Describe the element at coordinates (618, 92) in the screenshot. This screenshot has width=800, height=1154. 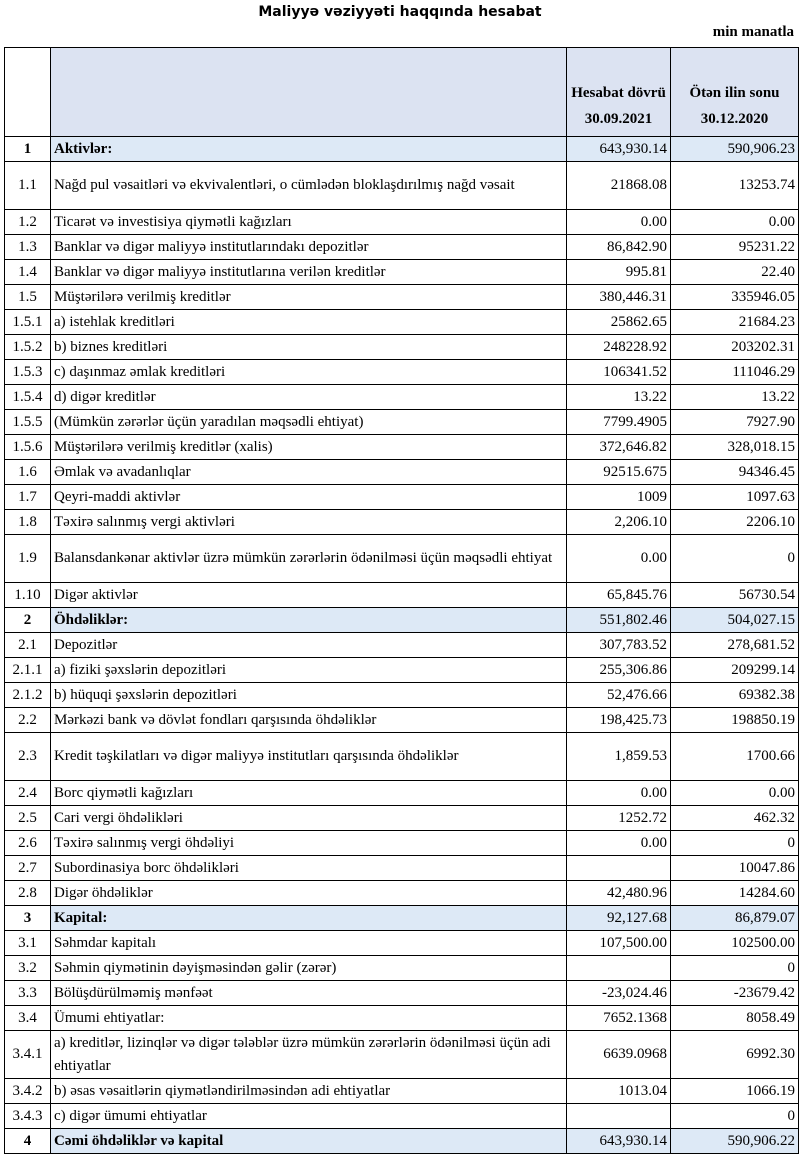
I see `header-current-period: Hesabat dövrü 30.09.2021` at that location.